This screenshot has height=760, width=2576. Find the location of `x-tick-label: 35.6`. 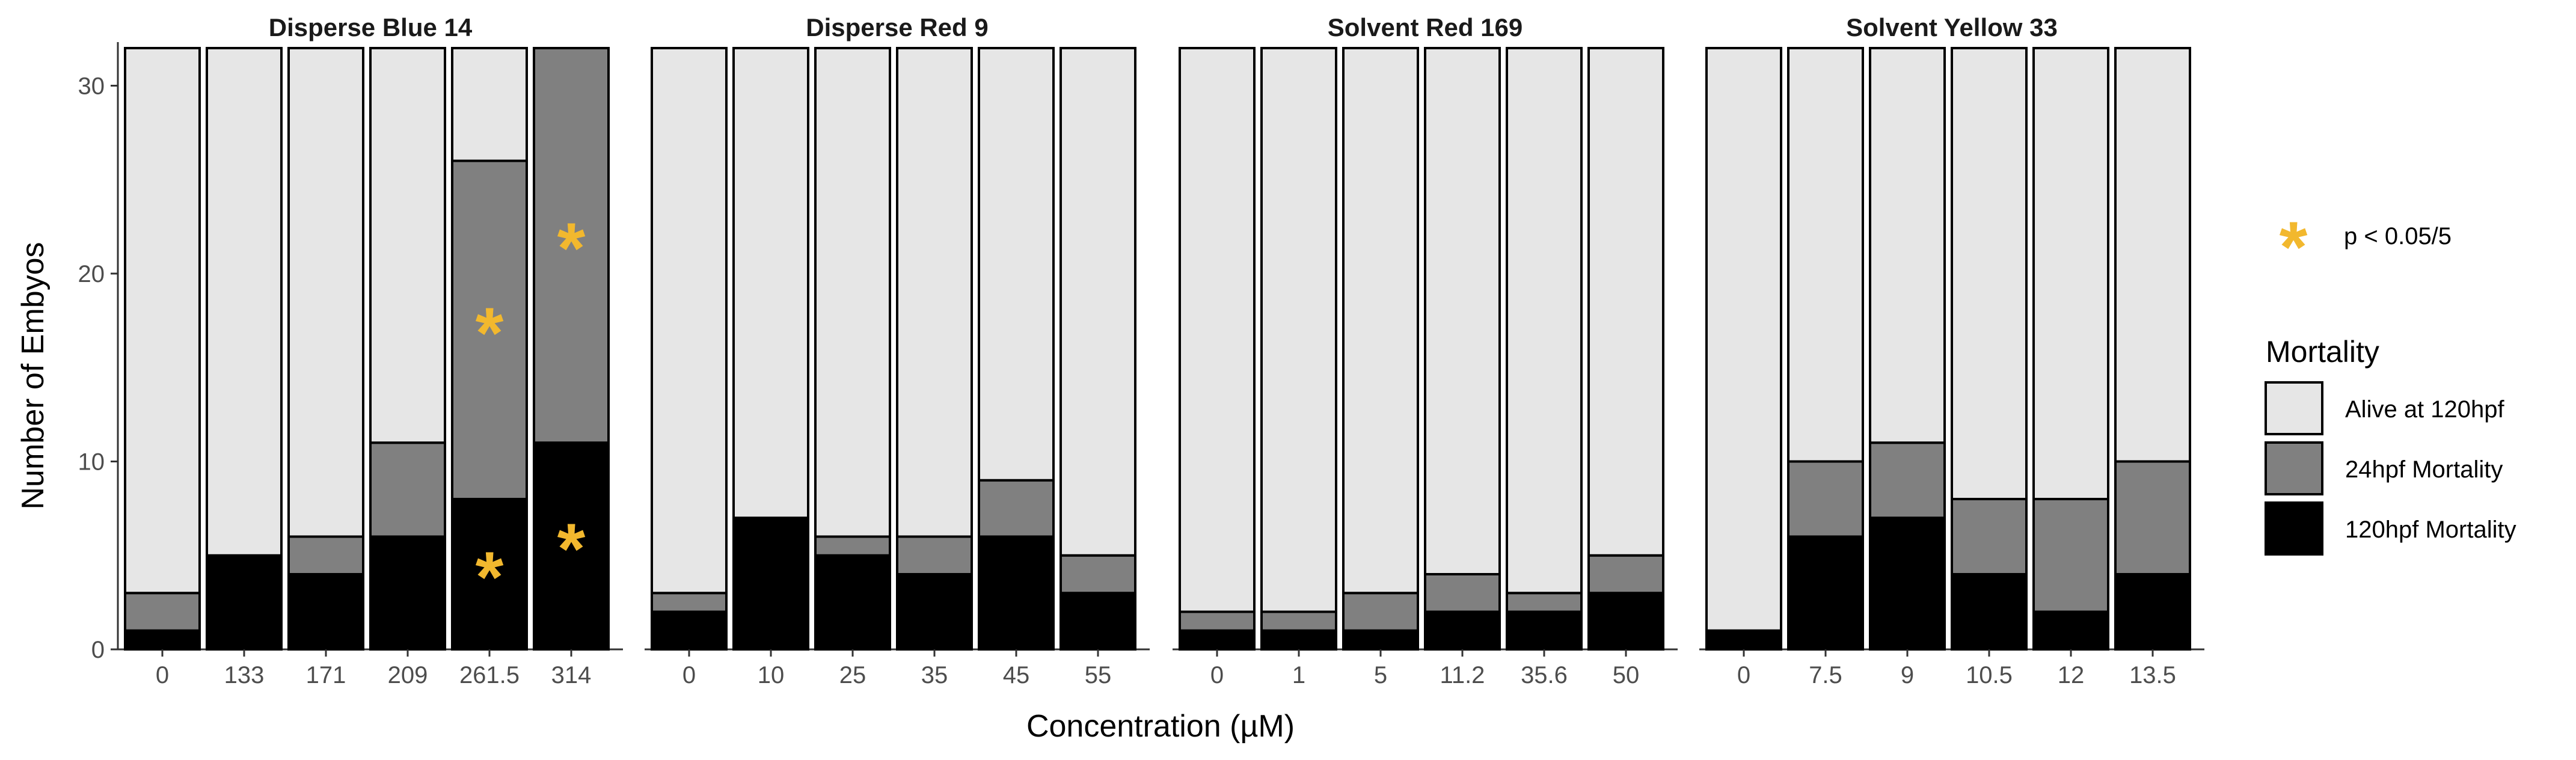

x-tick-label: 35.6 is located at coordinates (1544, 675).